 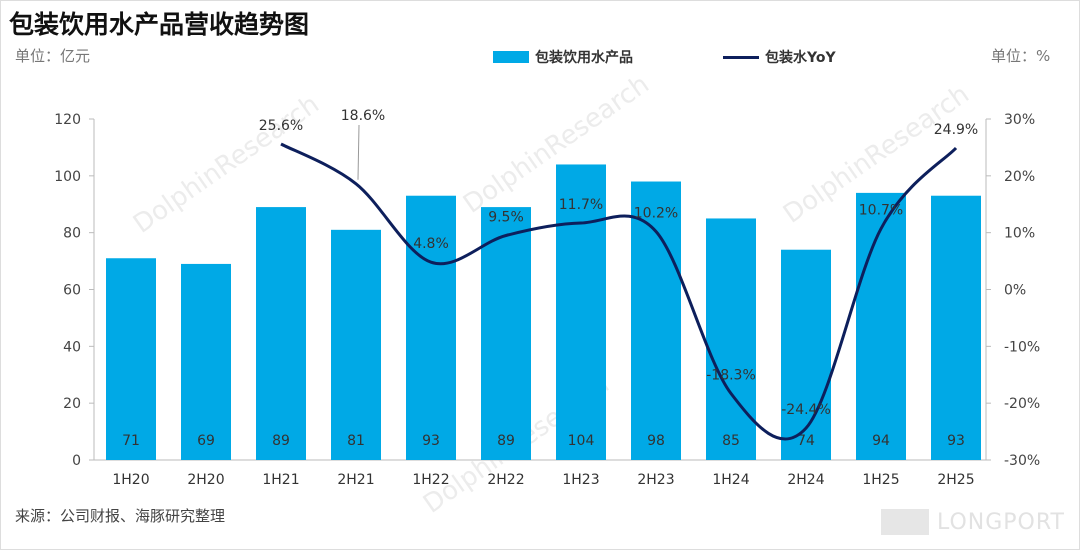 What do you see at coordinates (205, 480) in the screenshot?
I see `x-tick-label: 2H20` at bounding box center [205, 480].